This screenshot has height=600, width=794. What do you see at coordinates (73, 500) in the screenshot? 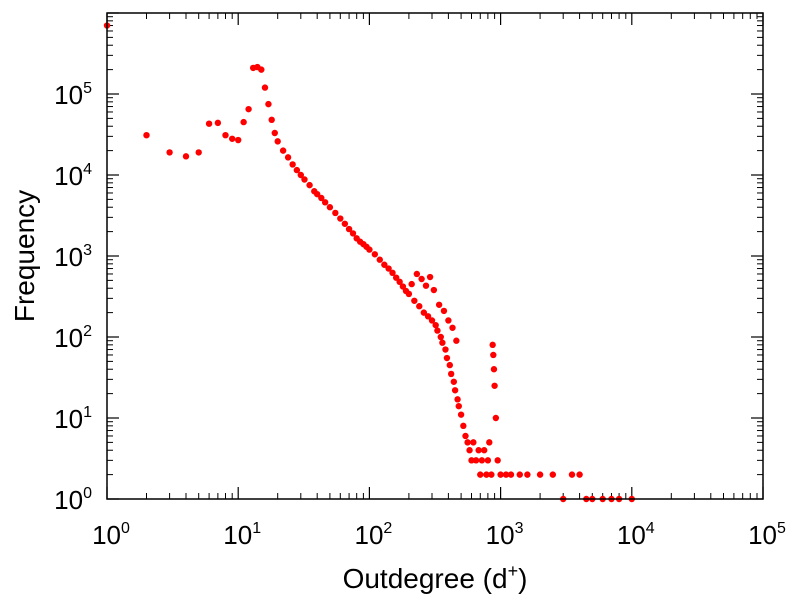
I see `y-tick-label: 10⁰` at bounding box center [73, 500].